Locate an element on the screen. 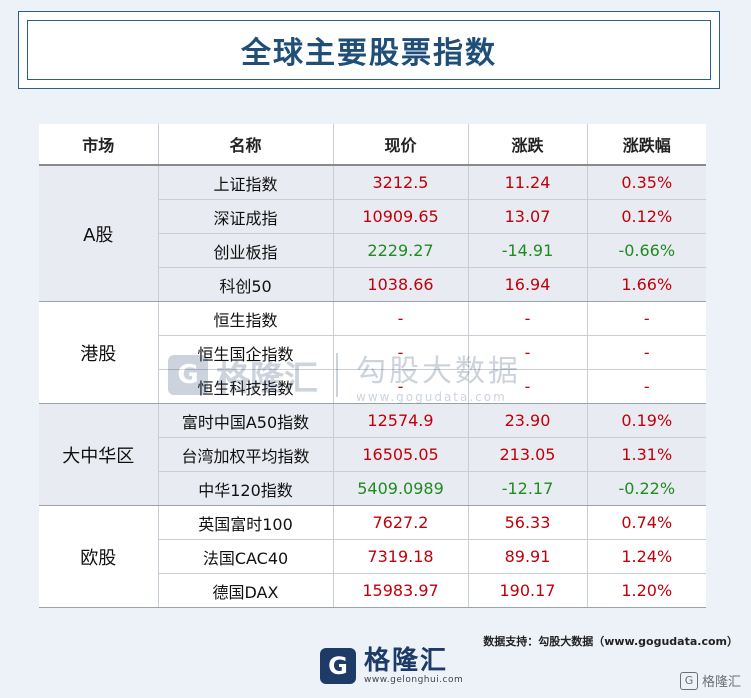 This screenshot has width=751, height=698. logo-url: www.gelonghui.com is located at coordinates (414, 680).